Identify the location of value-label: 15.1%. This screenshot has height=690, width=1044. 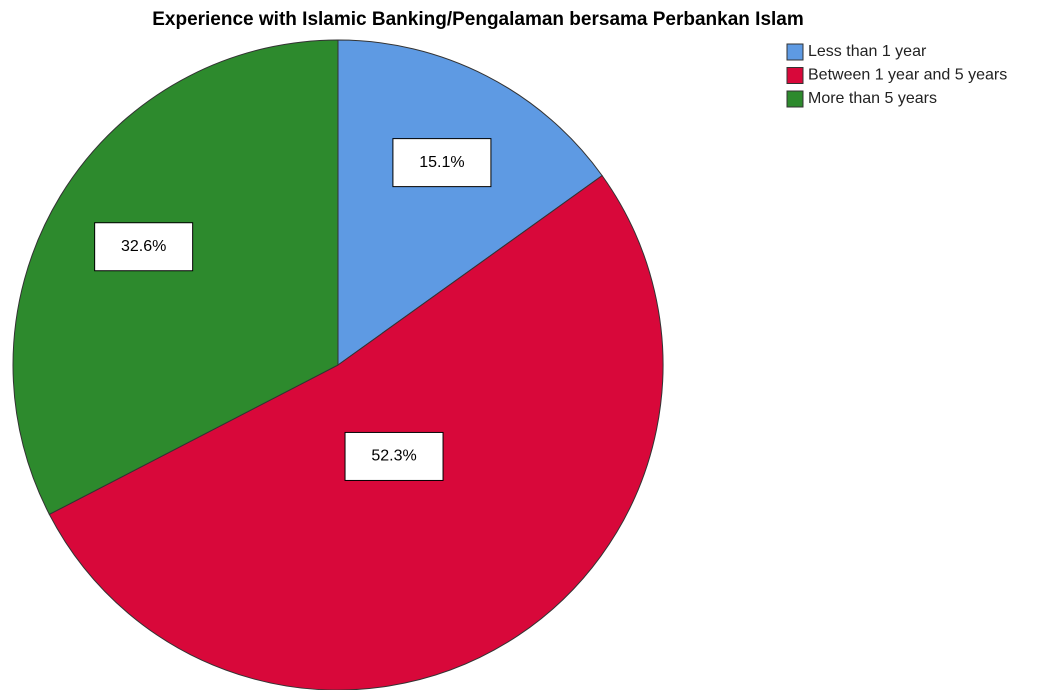
(441, 162).